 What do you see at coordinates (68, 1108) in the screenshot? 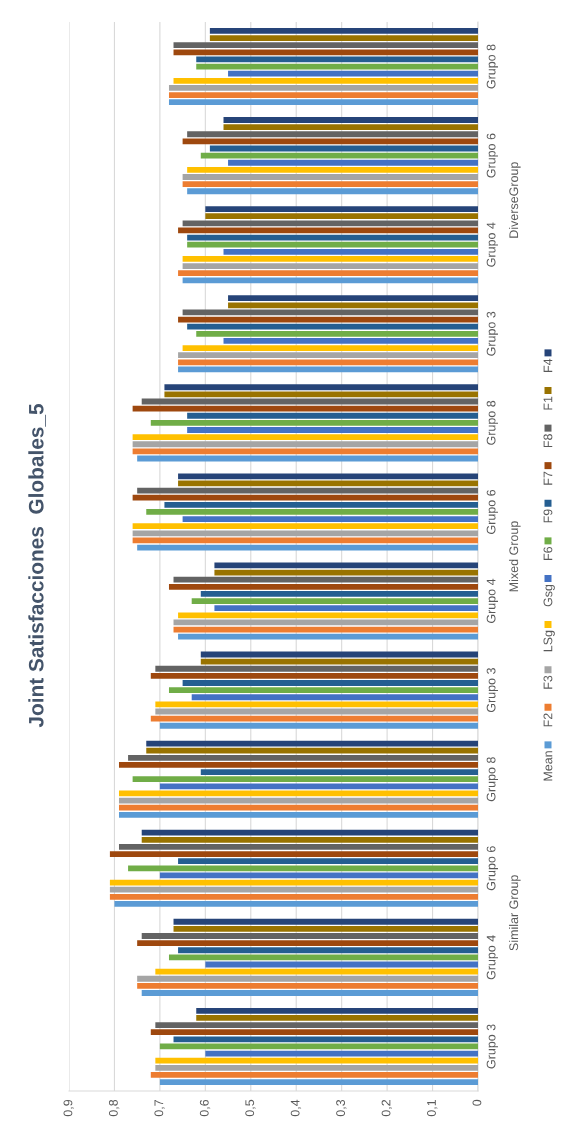
I see `x-tick-label: 0,9` at bounding box center [68, 1108].